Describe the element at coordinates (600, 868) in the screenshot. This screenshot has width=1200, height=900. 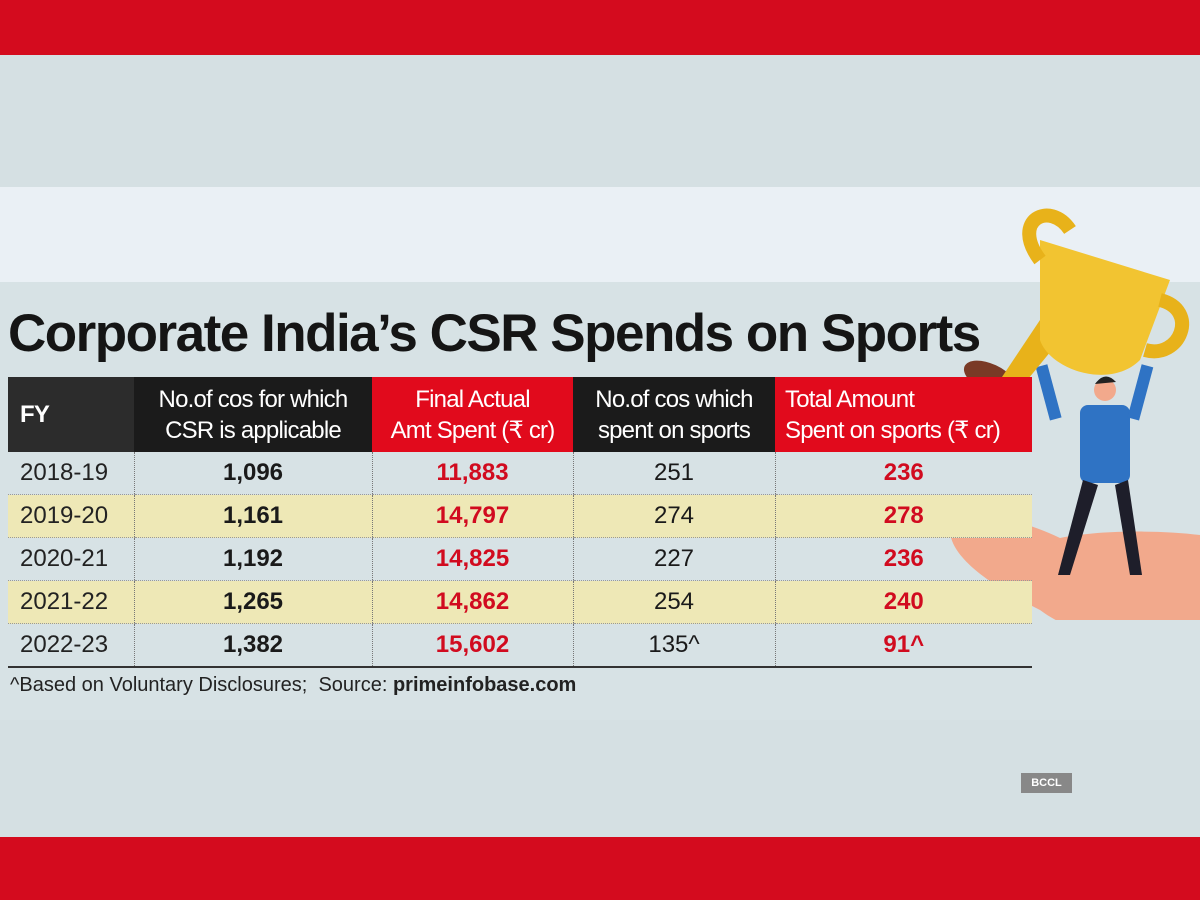
I see `bottom-red-bar` at that location.